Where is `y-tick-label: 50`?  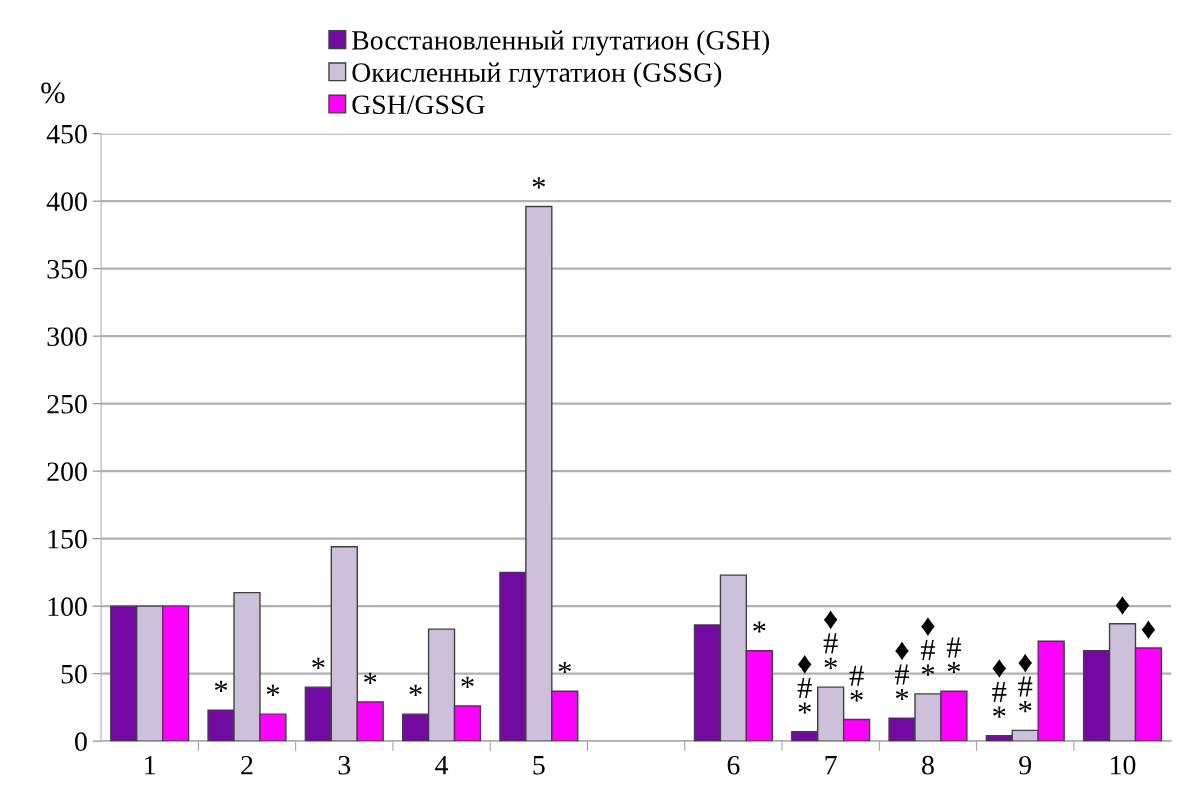 y-tick-label: 50 is located at coordinates (74, 674).